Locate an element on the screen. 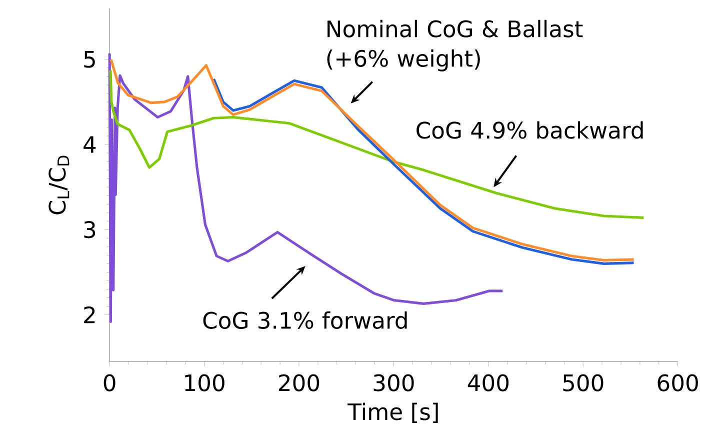 The width and height of the screenshot is (707, 434). annotation: CoG 3.1% forward is located at coordinates (305, 320).